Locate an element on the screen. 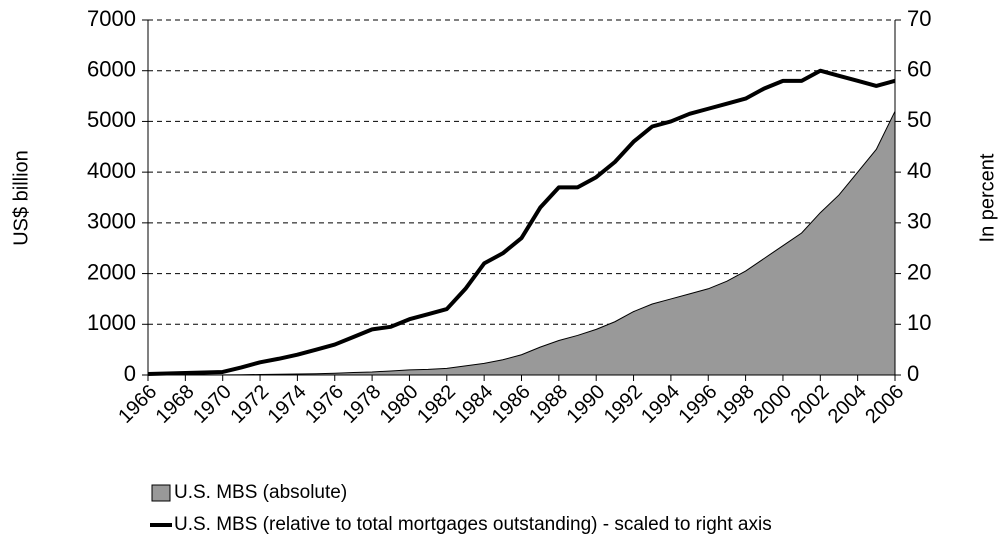 The image size is (1003, 542). x-tick-label: 1968 is located at coordinates (175, 404).